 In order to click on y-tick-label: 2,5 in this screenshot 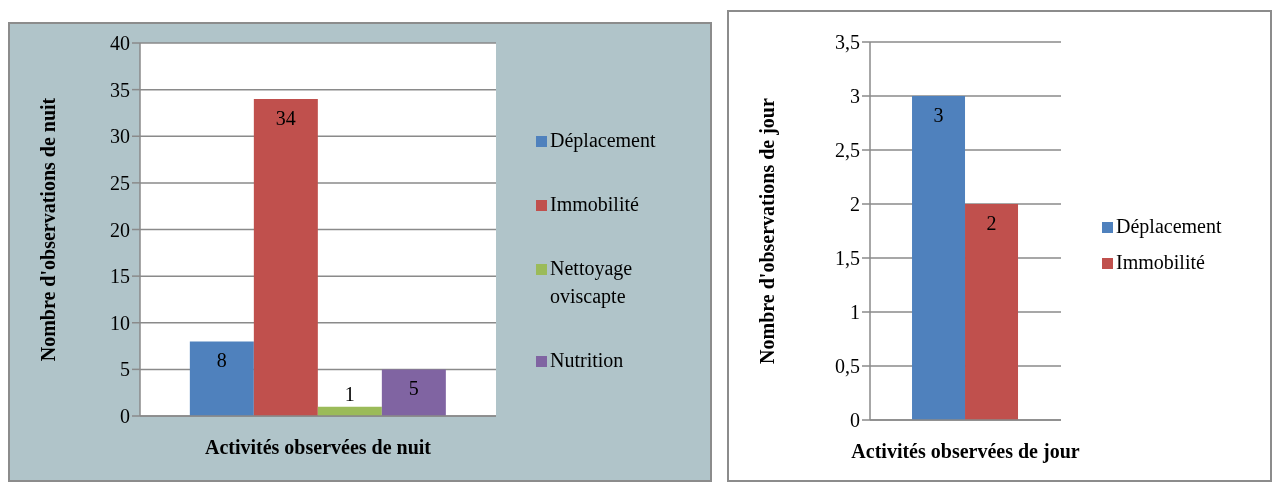, I will do `click(847, 150)`.